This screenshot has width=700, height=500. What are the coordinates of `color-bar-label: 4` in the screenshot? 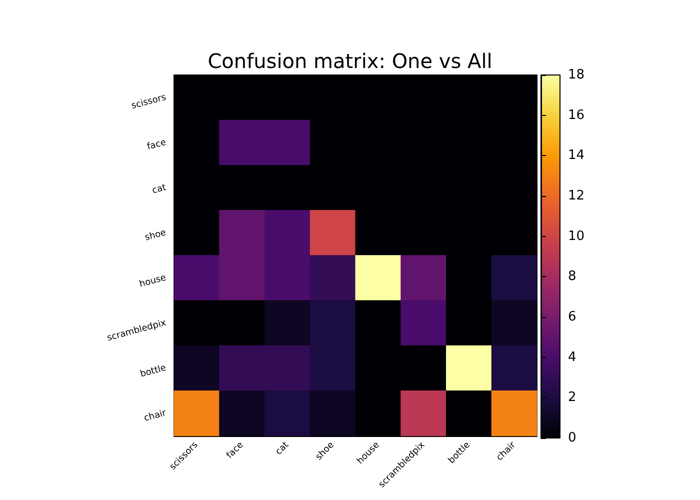 It's located at (572, 357).